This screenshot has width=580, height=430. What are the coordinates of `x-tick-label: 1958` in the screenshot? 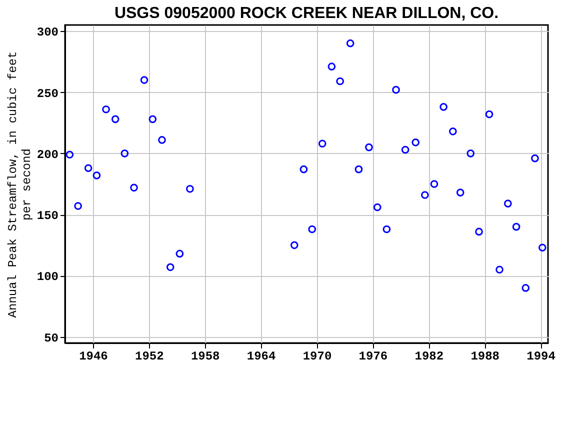 It's located at (205, 357).